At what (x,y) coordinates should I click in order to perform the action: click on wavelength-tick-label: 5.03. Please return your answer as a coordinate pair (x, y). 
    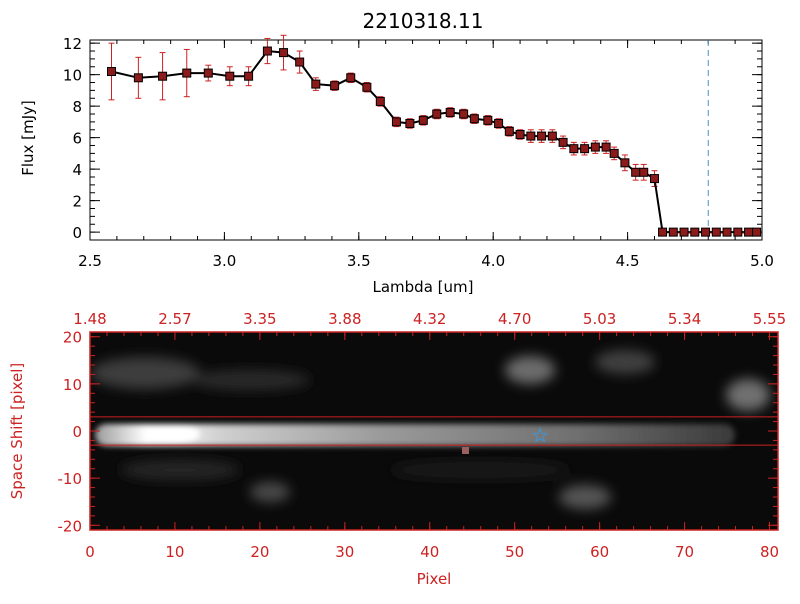
    Looking at the image, I should click on (599, 319).